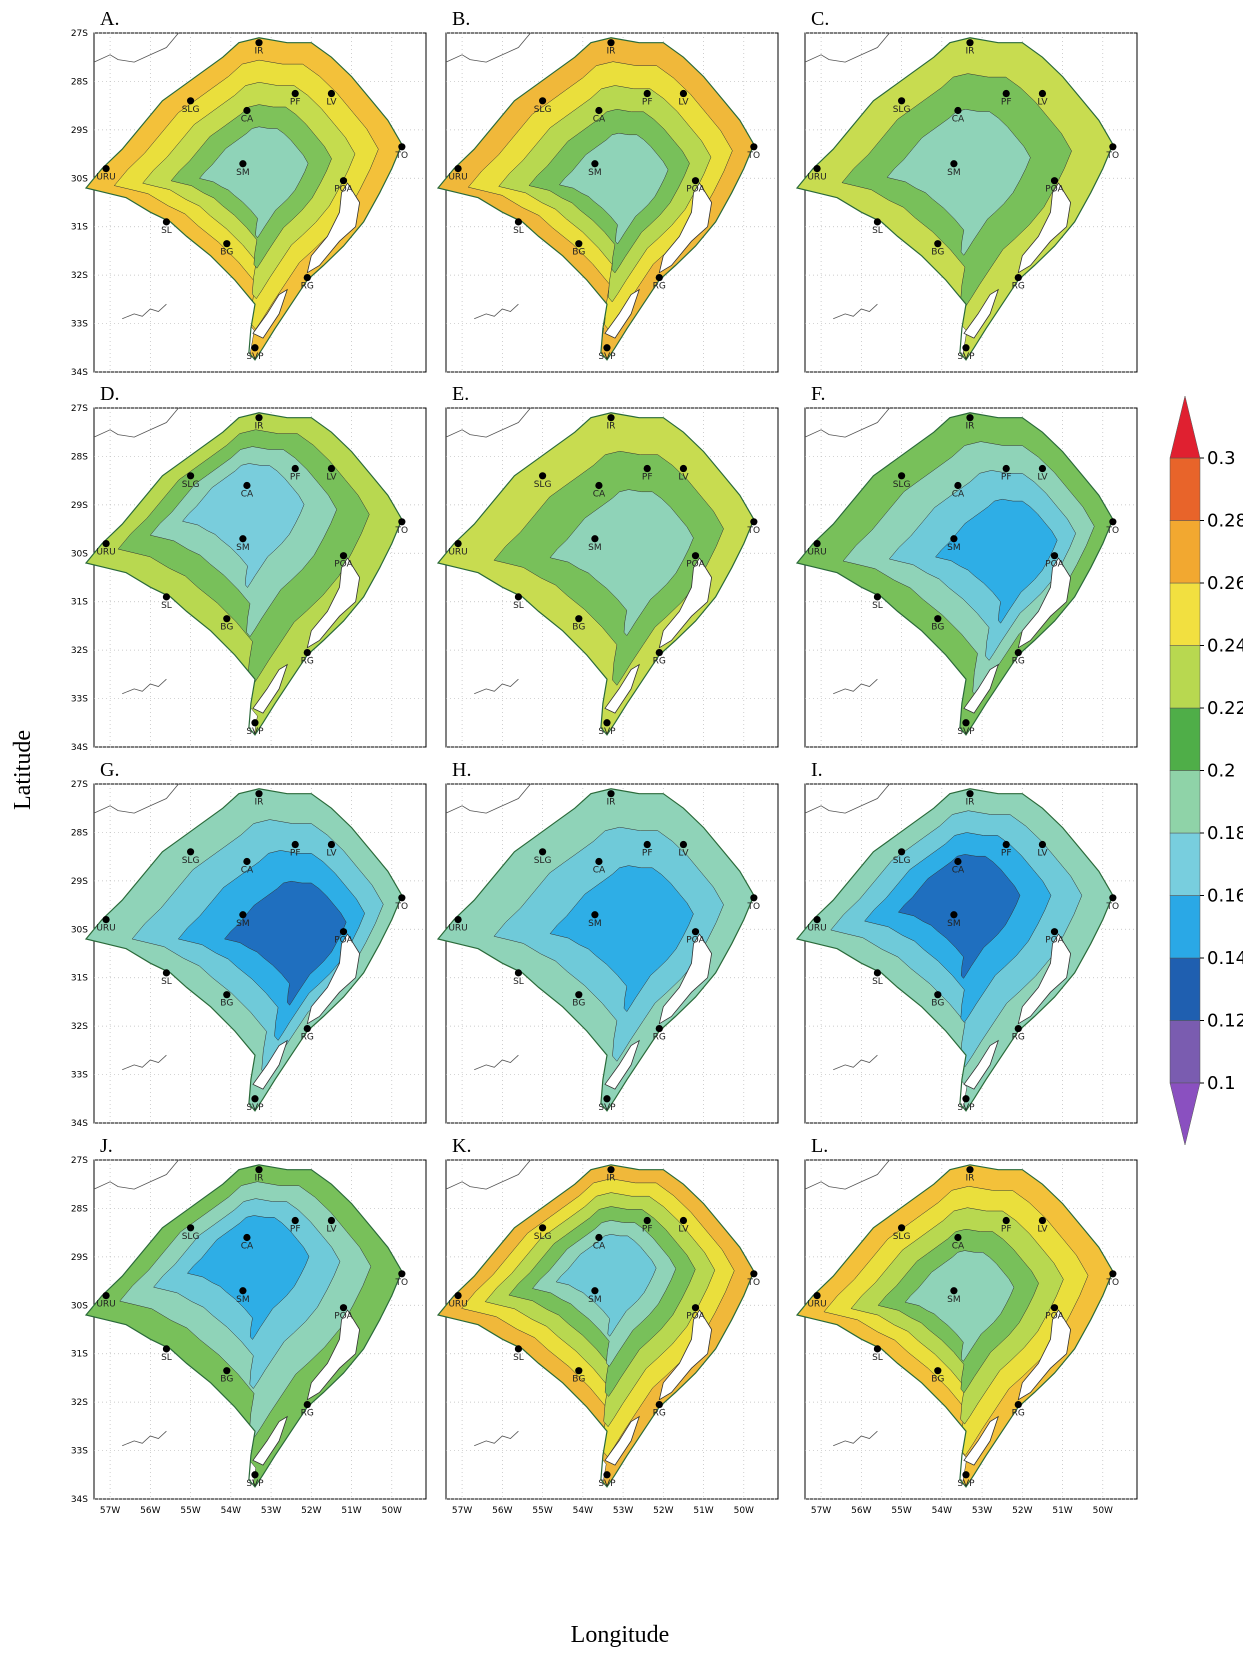 This screenshot has height=1667, width=1243. What do you see at coordinates (79, 930) in the screenshot?
I see `lat-tick-label: 30S` at bounding box center [79, 930].